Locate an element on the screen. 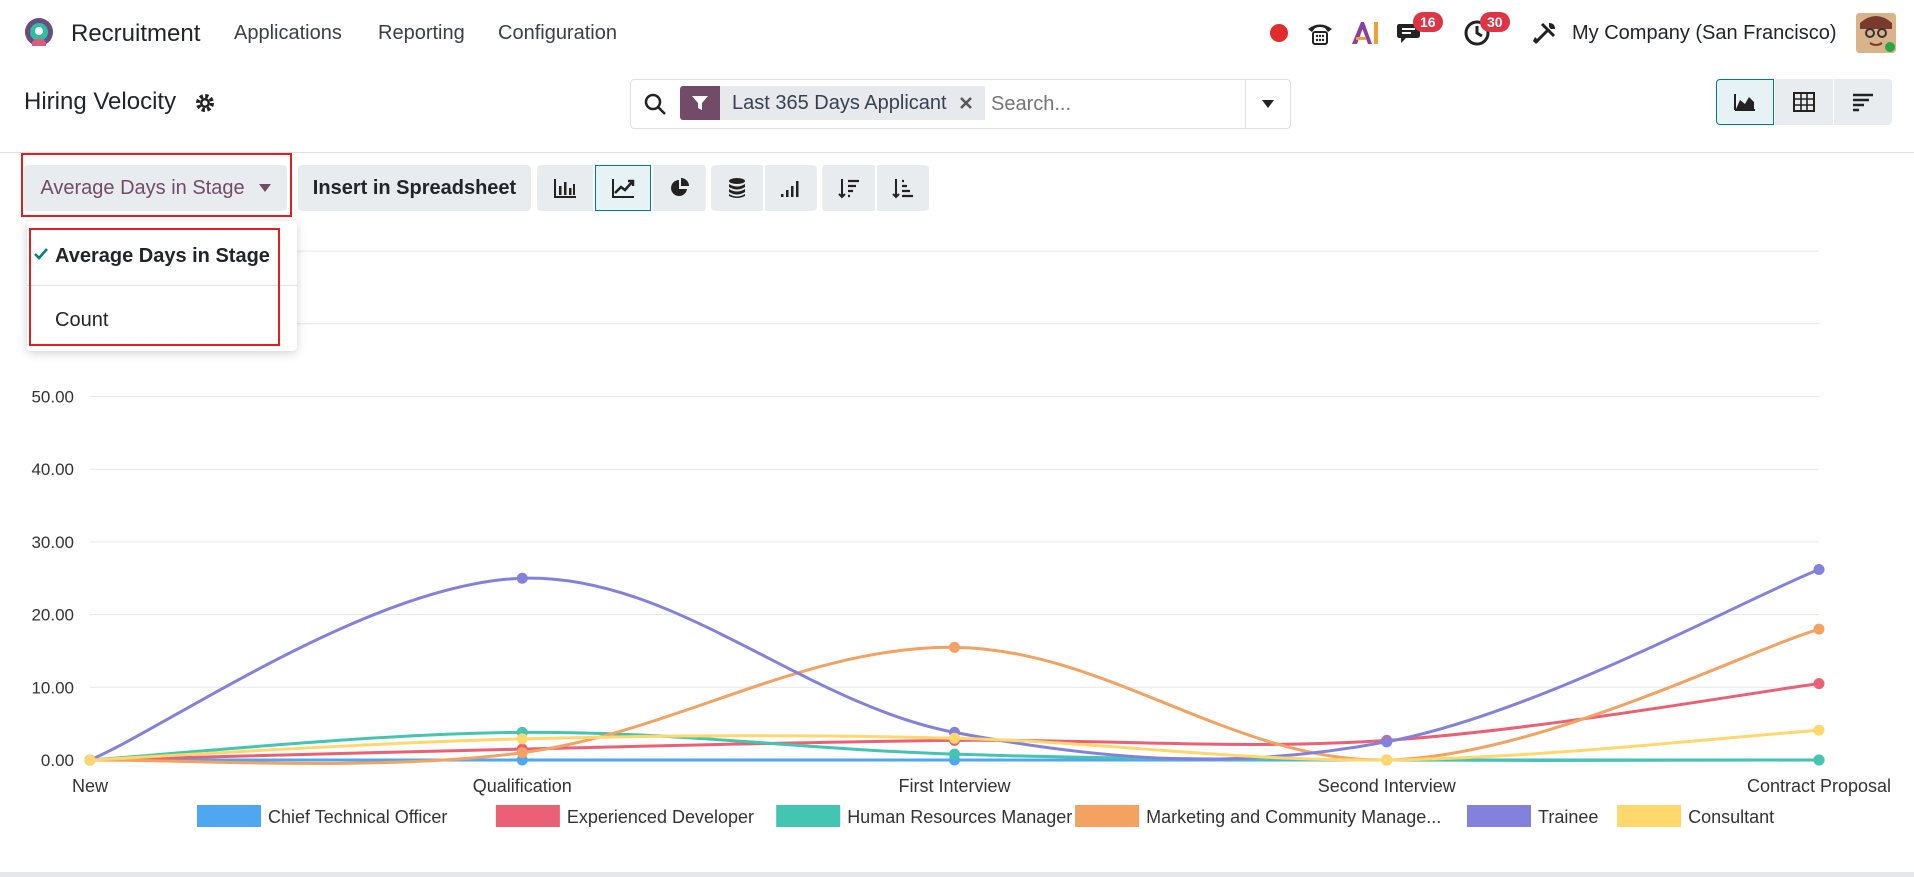 Image resolution: width=1914 pixels, height=877 pixels. legend-label: Human Resources Manager is located at coordinates (959, 817).